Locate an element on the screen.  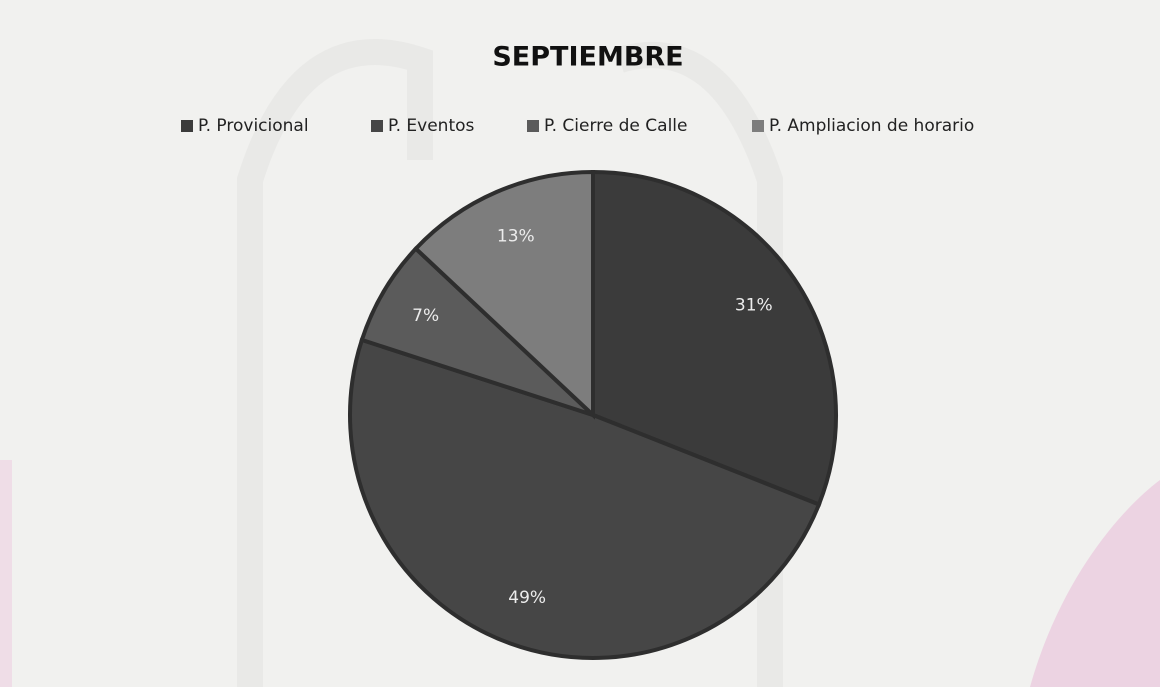
legend-label: P. Eventos is located at coordinates (431, 126).